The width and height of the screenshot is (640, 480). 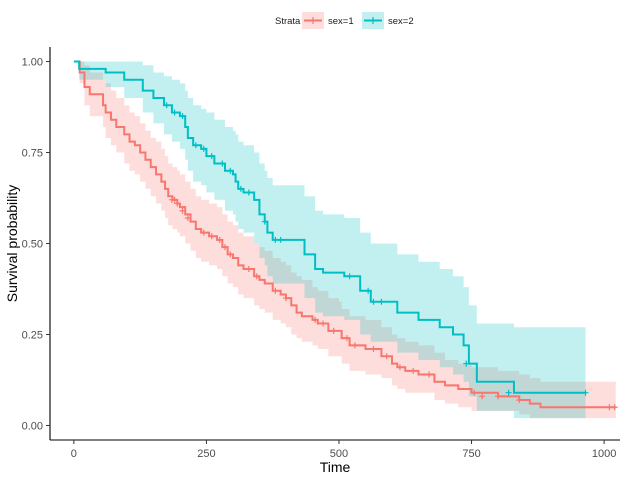 What do you see at coordinates (74, 454) in the screenshot?
I see `x-tick-label: 0` at bounding box center [74, 454].